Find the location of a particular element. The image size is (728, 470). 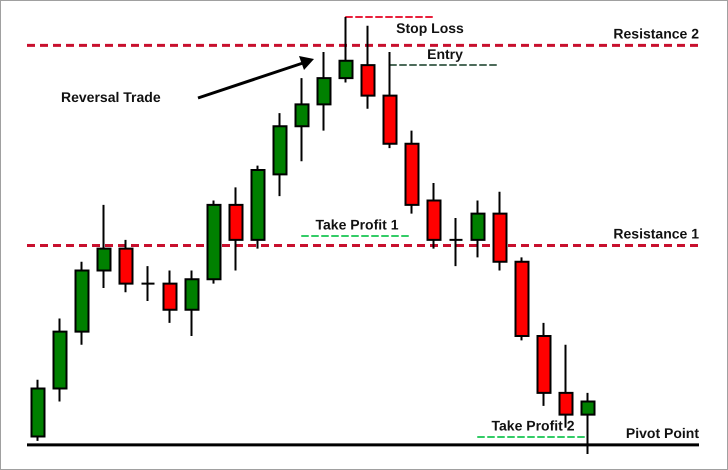

annotation: Reversal Trade is located at coordinates (111, 97).